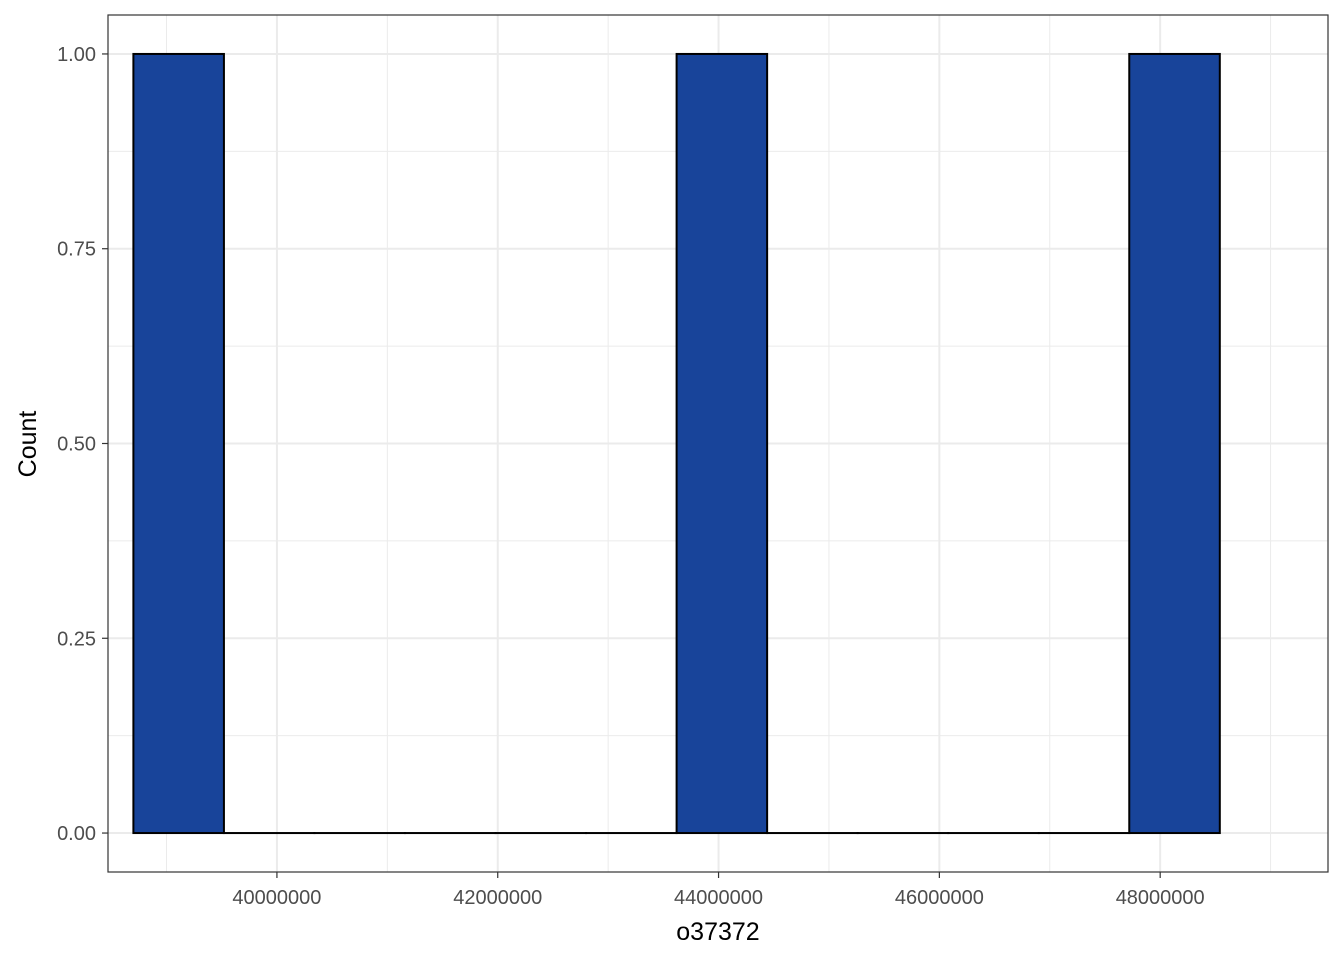  Describe the element at coordinates (717, 932) in the screenshot. I see `x-axis-title: o37372` at that location.